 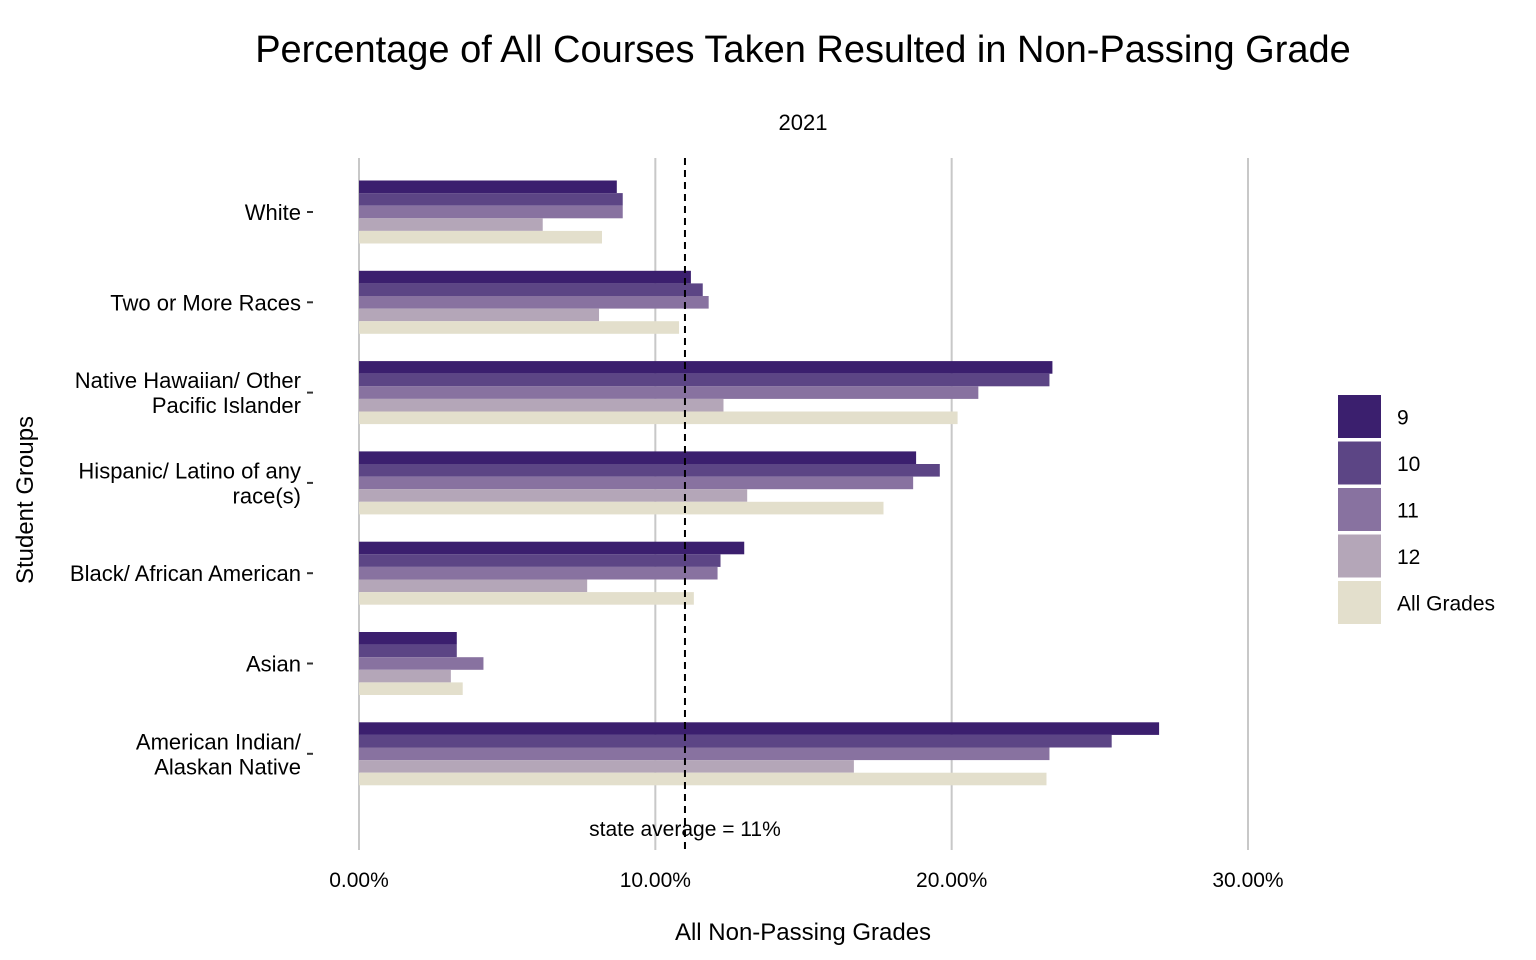 What do you see at coordinates (189, 483) in the screenshot?
I see `category-label-3: Hispanic/ Latino of any race(s)` at bounding box center [189, 483].